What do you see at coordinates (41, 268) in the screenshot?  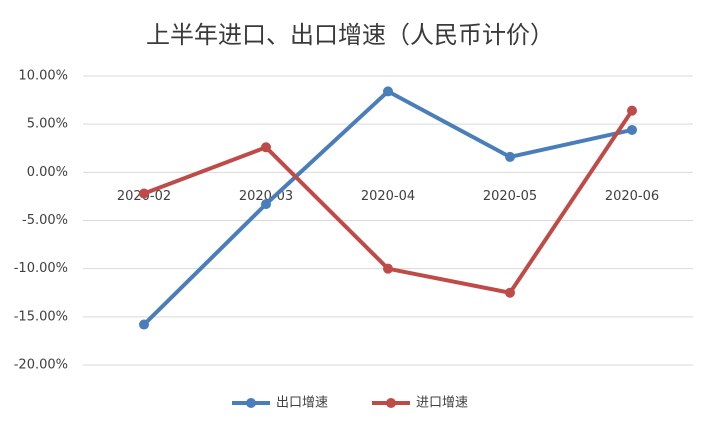 I see `y-tick-label: -10.00%` at bounding box center [41, 268].